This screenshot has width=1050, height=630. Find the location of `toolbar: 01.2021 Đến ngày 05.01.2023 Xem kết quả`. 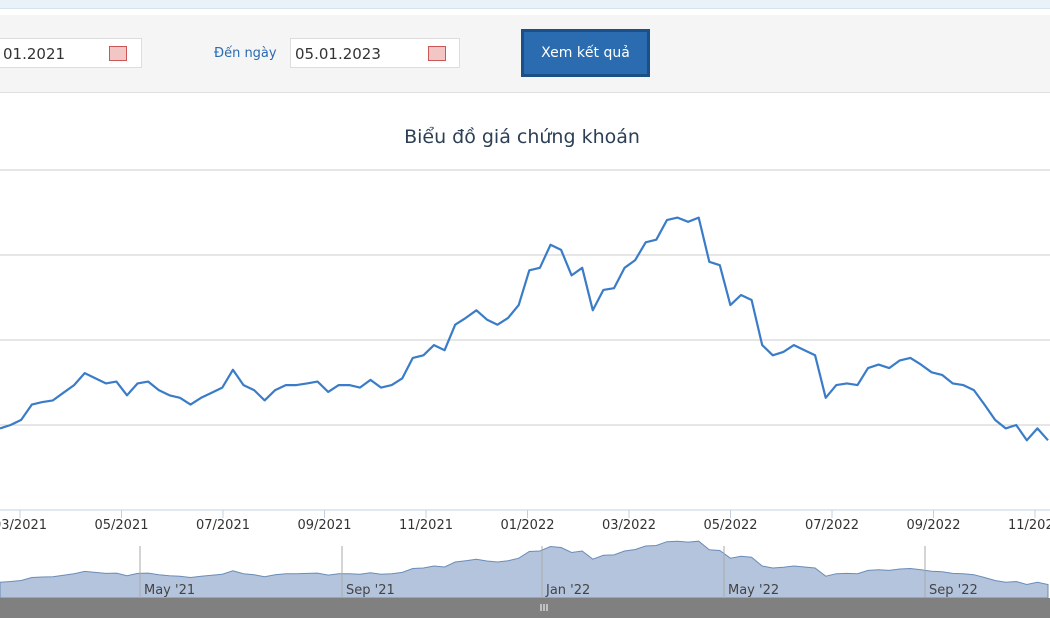

toolbar: 01.2021 Đến ngày 05.01.2023 Xem kết quả is located at coordinates (525, 54).